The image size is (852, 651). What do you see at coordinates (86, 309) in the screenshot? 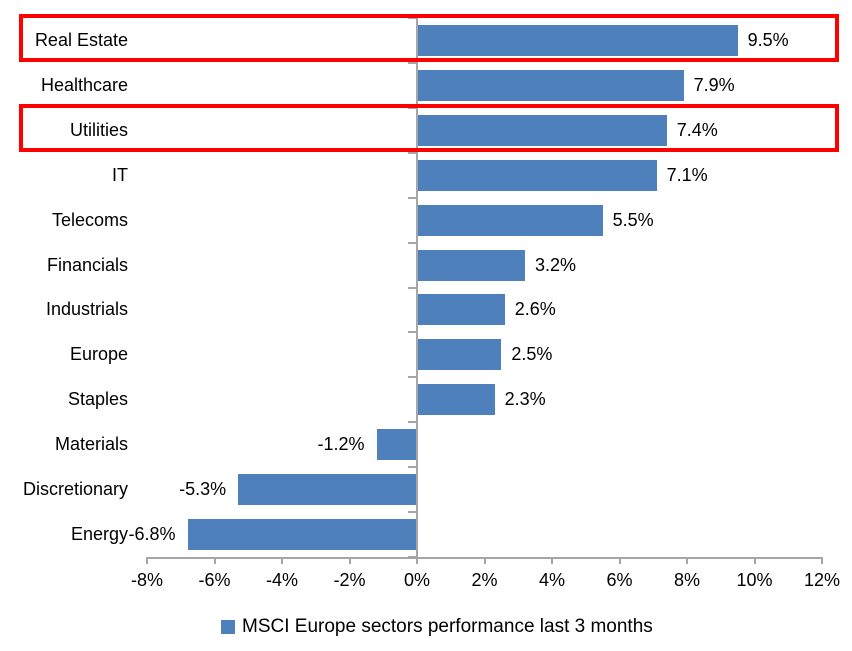
I see `category-label-industrials: Industrials` at bounding box center [86, 309].